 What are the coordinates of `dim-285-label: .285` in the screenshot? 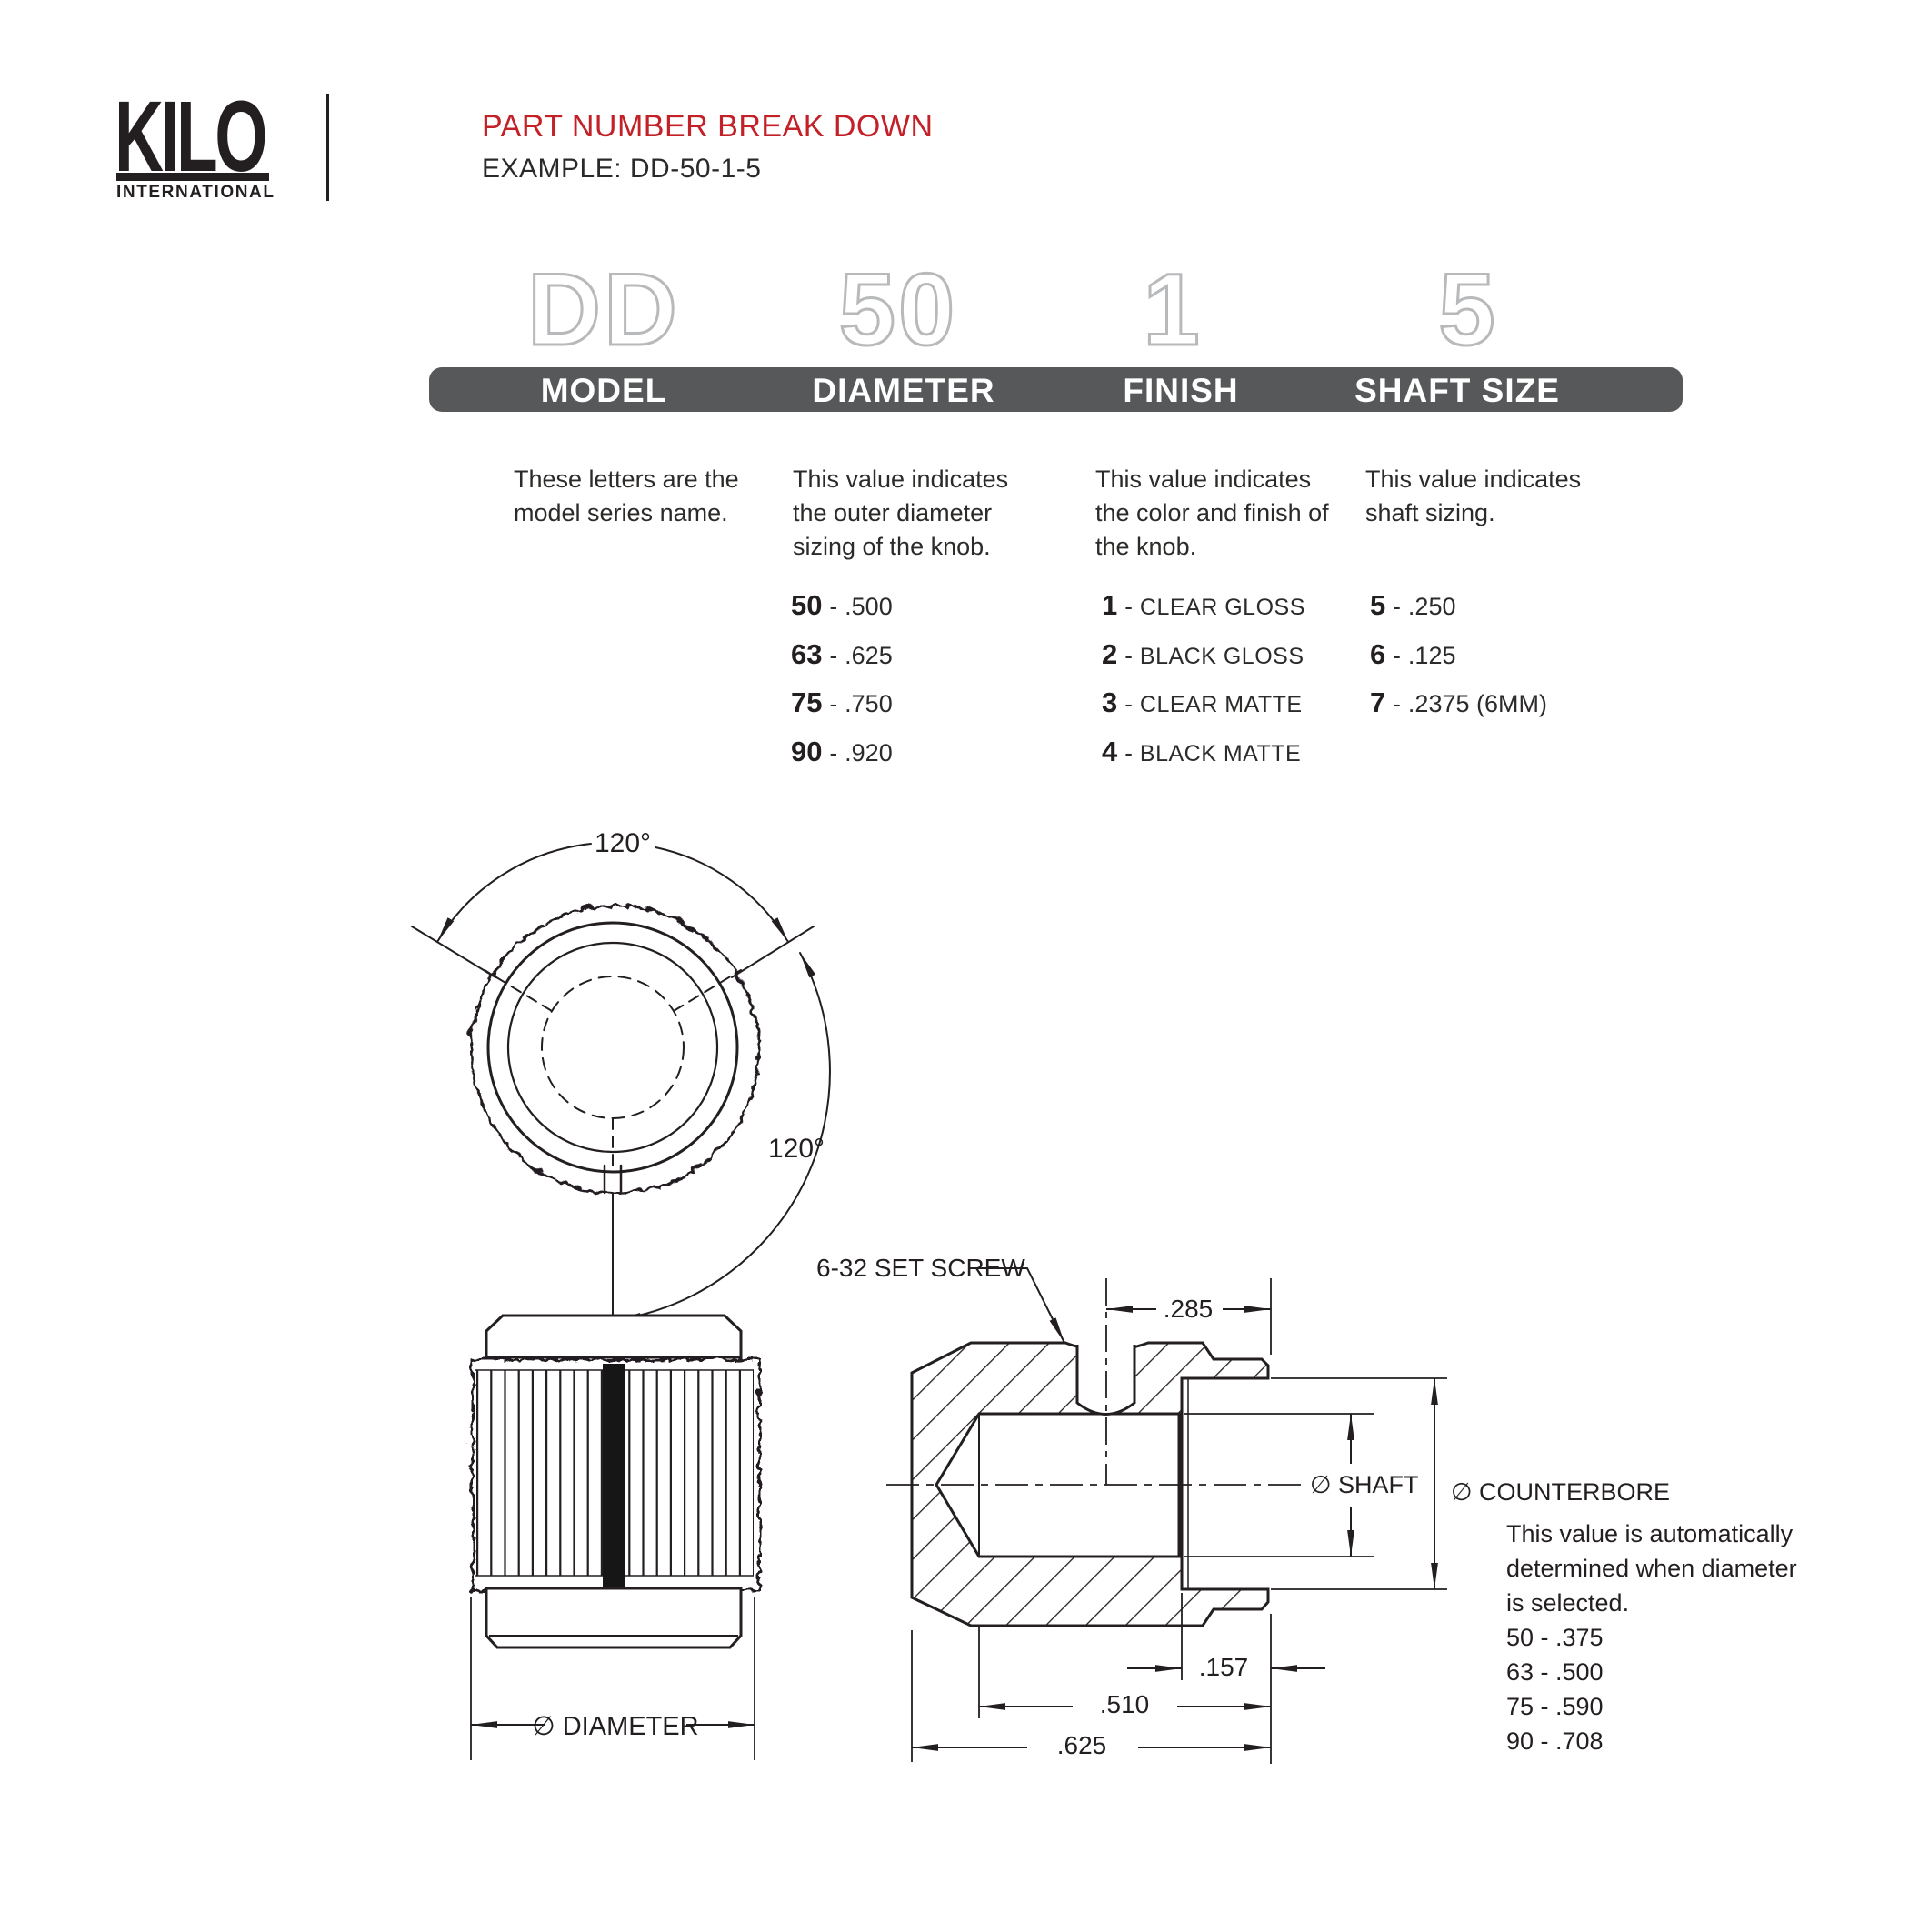 It's located at (1188, 1309).